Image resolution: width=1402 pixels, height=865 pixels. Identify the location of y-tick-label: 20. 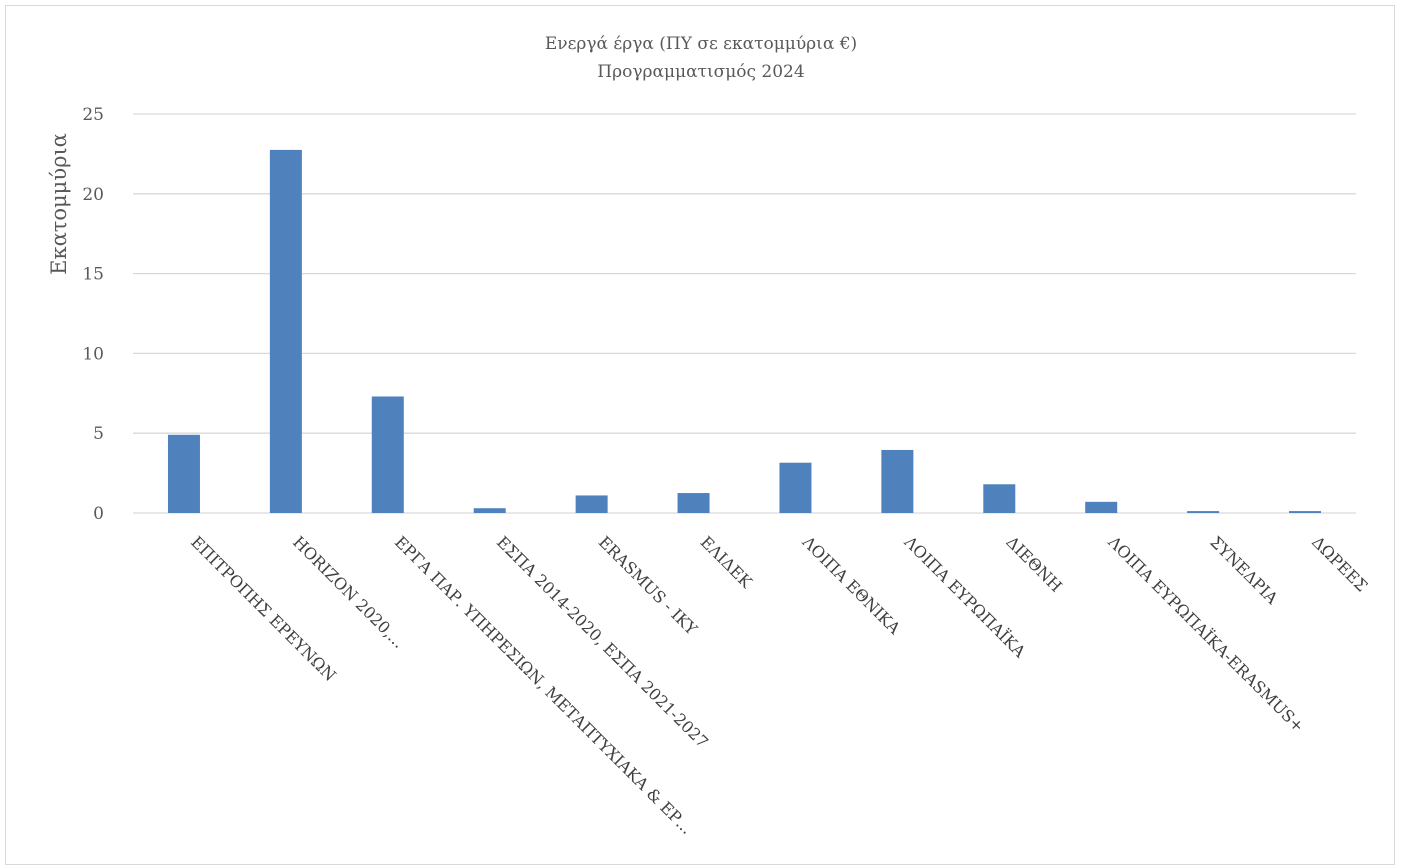
(93, 195).